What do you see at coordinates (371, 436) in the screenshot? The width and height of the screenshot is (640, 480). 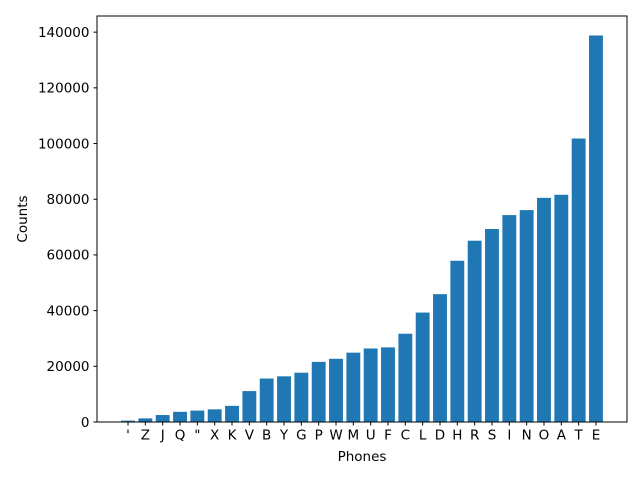 I see `x-tick-label: U` at bounding box center [371, 436].